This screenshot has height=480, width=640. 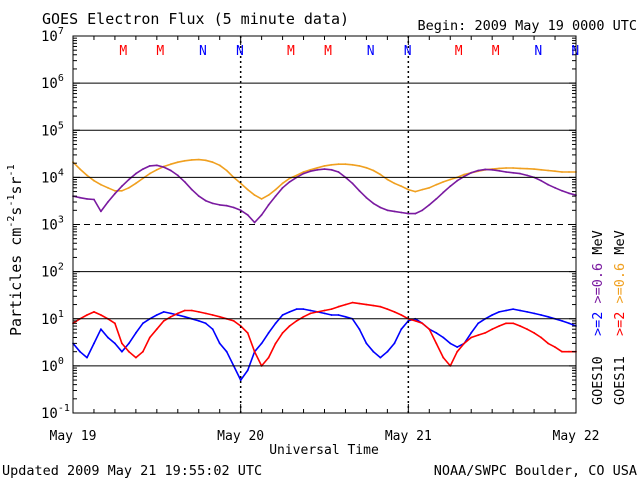 What do you see at coordinates (195, 19) in the screenshot?
I see `chart-title: GOES Electron Flux (5 minute data)` at bounding box center [195, 19].